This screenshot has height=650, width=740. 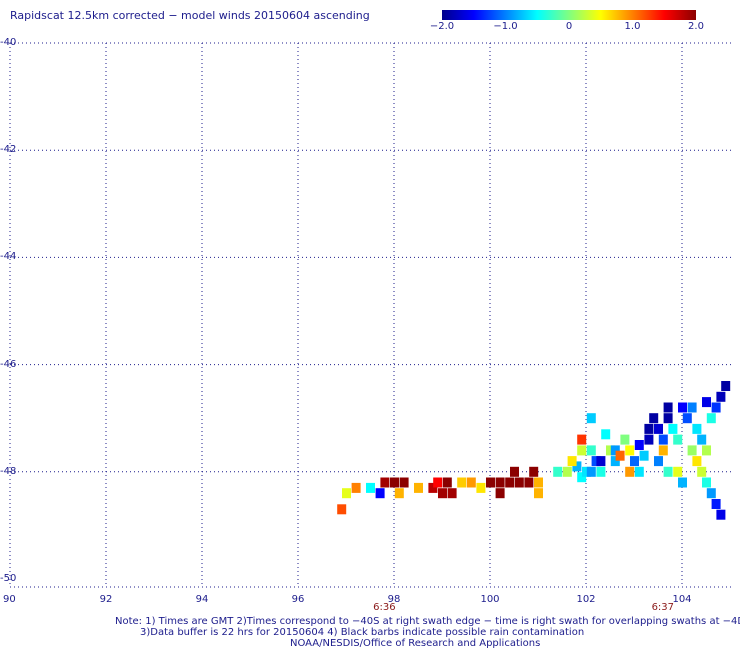 What do you see at coordinates (586, 599) in the screenshot?
I see `longitude-tick-label: 102` at bounding box center [586, 599].